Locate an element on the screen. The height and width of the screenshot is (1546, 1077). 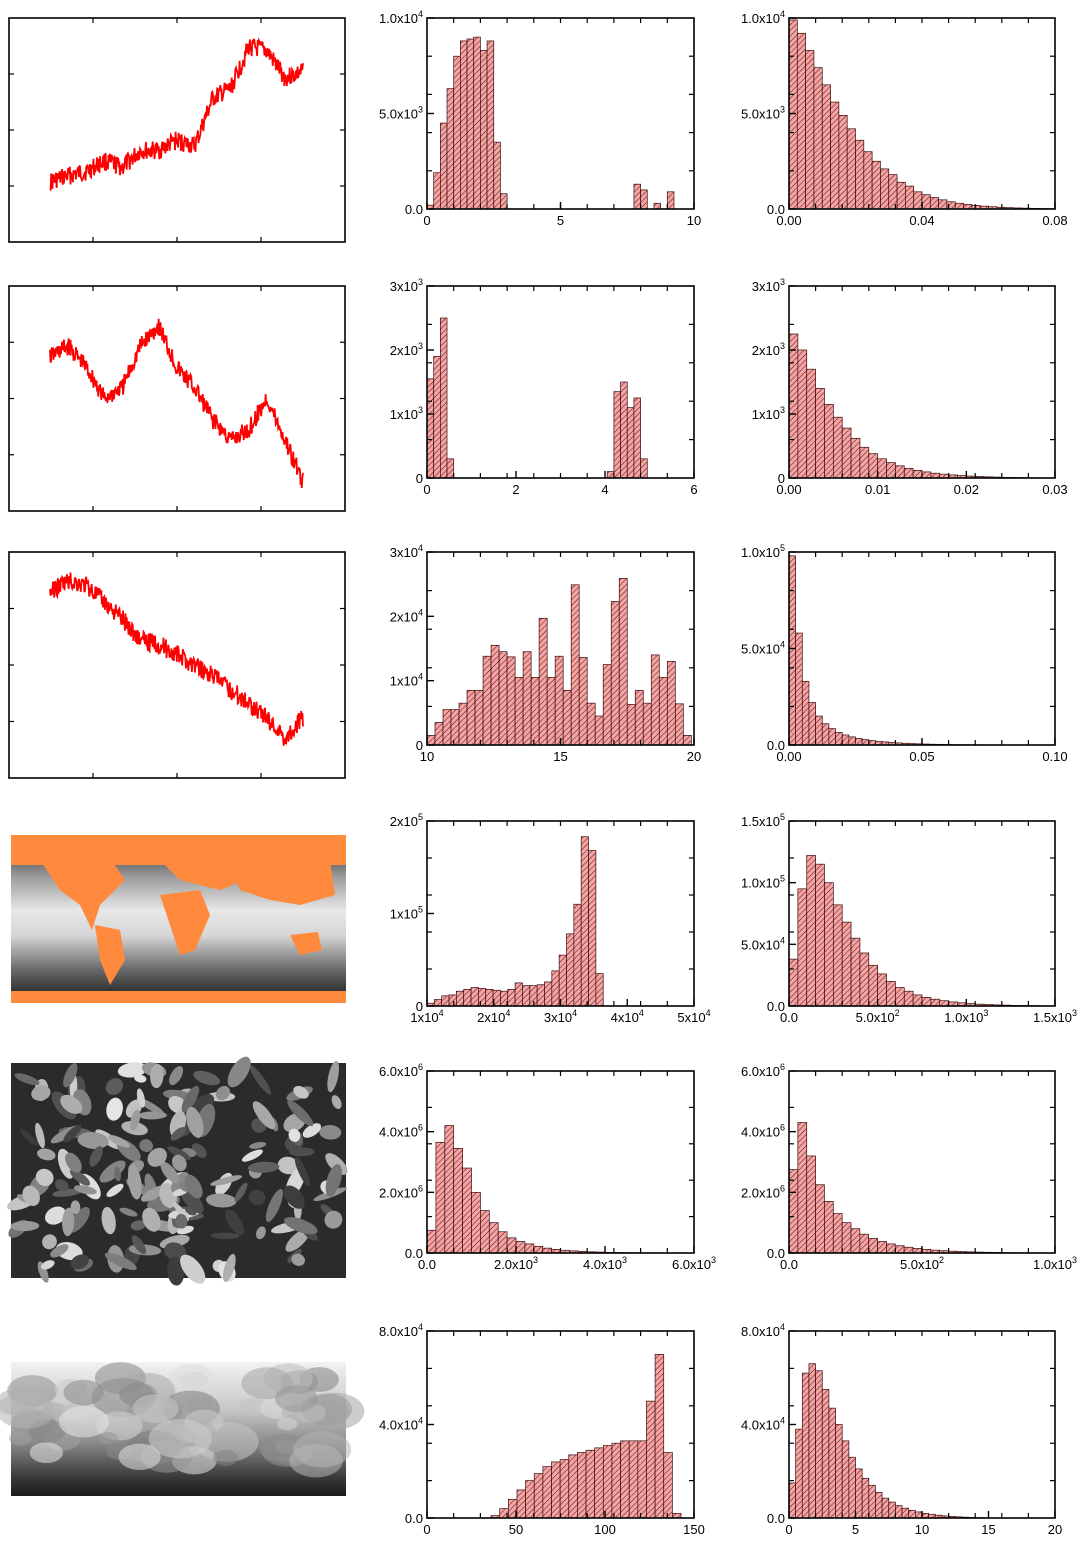
x-tick-label: 0.00 is located at coordinates (788, 756).